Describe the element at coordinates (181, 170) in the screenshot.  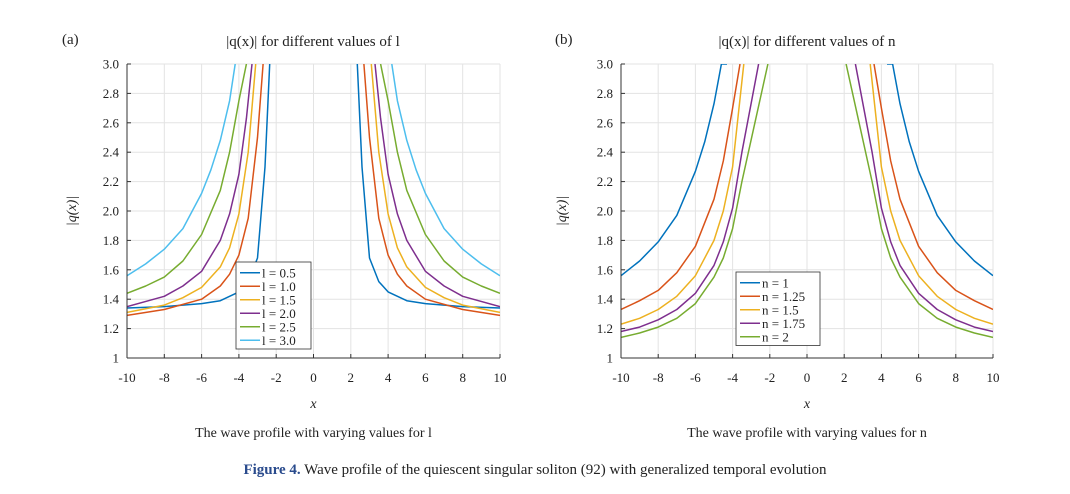
I see `series-line-6-left` at that location.